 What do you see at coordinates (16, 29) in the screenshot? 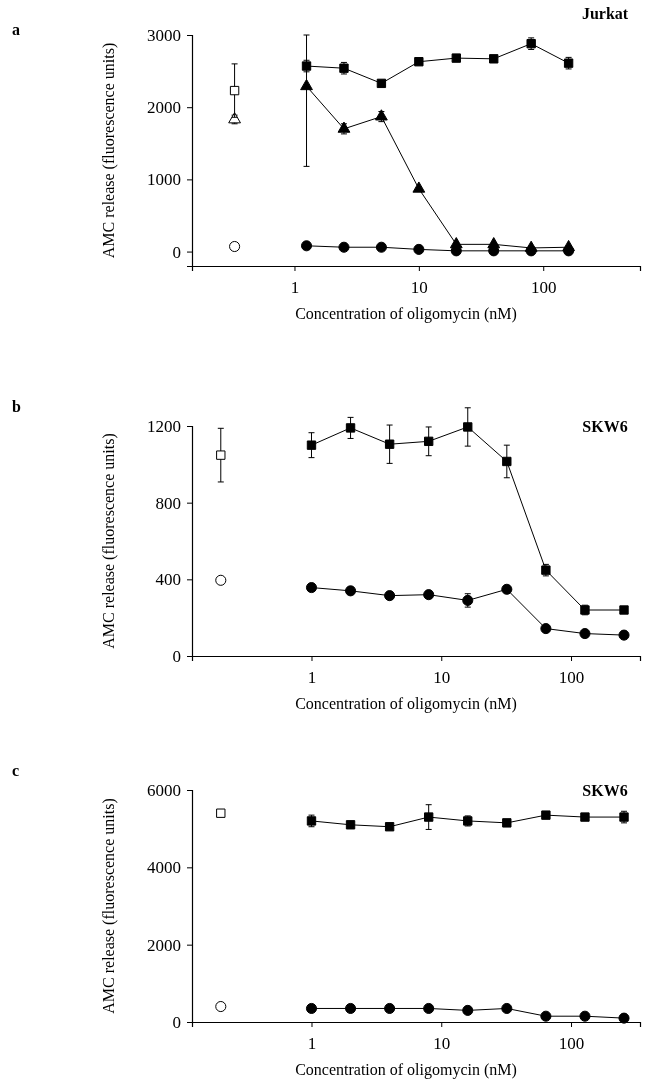
I see `text: a` at bounding box center [16, 29].